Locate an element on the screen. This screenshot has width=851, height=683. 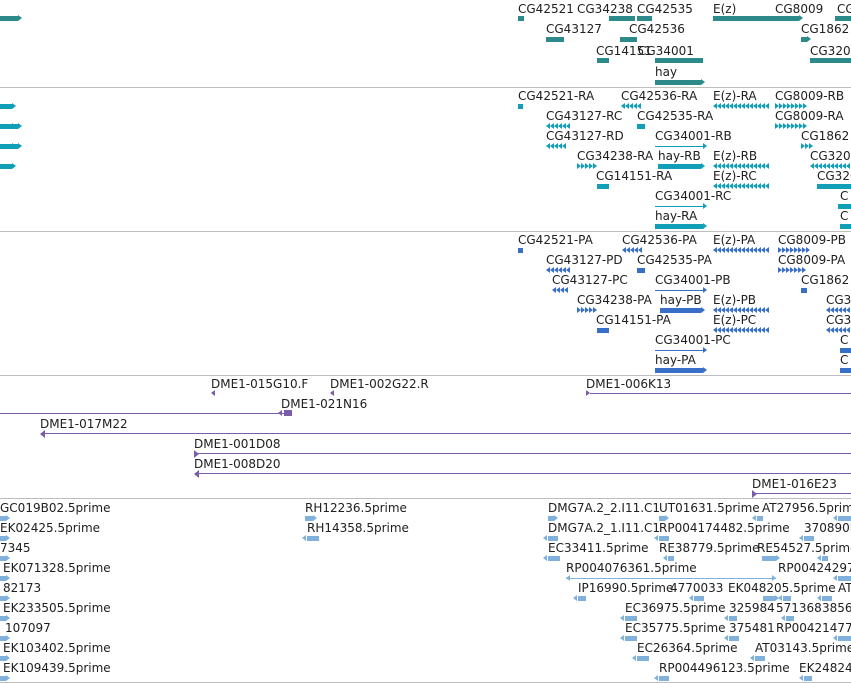
arrow-right-icon is located at coordinates (196, 454).